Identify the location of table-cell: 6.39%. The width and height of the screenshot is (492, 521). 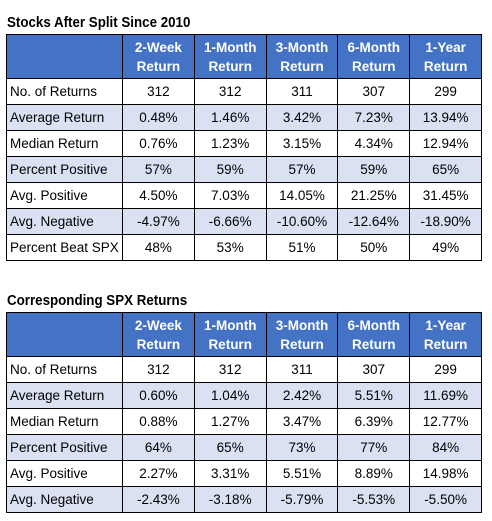
(374, 421).